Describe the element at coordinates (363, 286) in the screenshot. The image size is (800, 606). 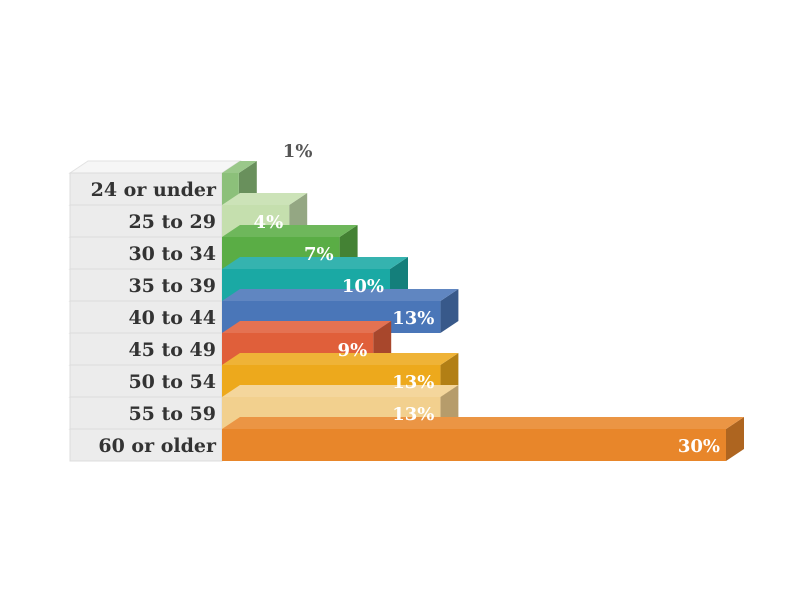
I see `value-label: 10%` at that location.